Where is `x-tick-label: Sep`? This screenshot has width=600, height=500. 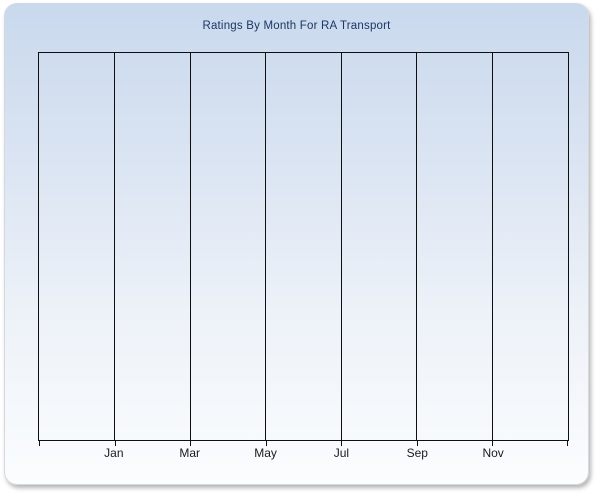 x-tick-label: Sep is located at coordinates (417, 453).